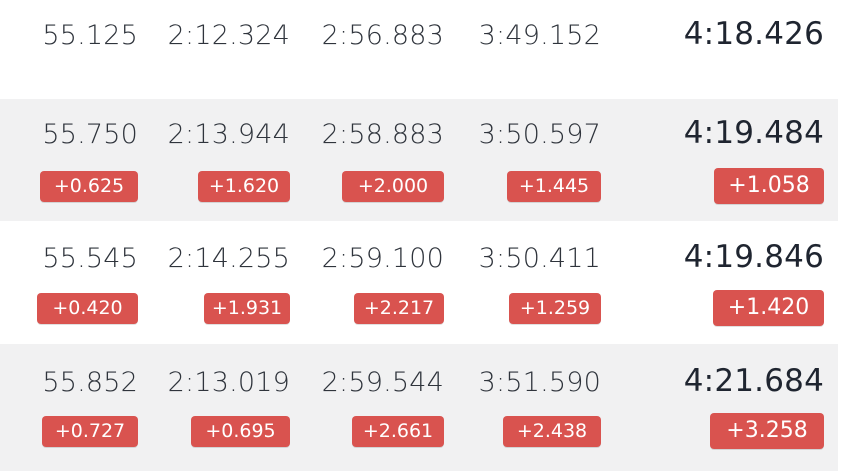 Image resolution: width=859 pixels, height=471 pixels. What do you see at coordinates (753, 381) in the screenshot?
I see `total-time: 4:21.684` at bounding box center [753, 381].